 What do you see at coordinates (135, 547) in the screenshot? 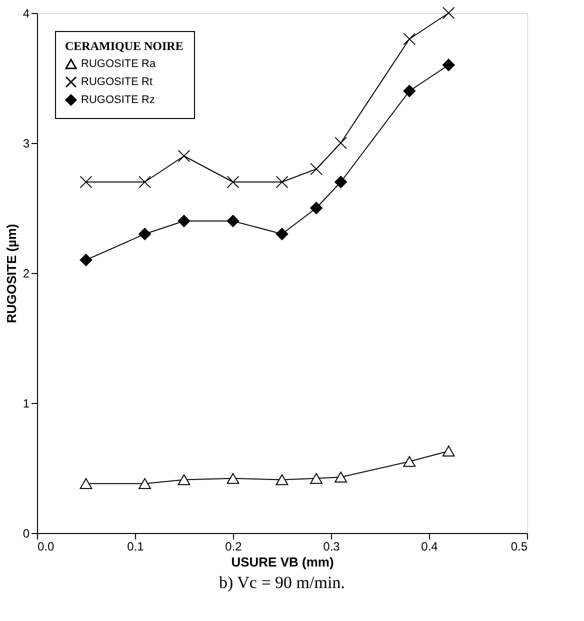
I see `x-tick-label: 0.1` at bounding box center [135, 547].